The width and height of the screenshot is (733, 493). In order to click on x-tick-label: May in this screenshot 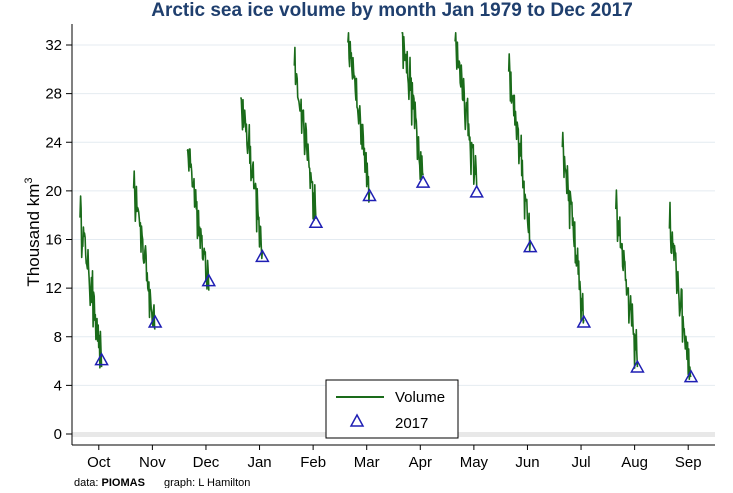, I will do `click(474, 462)`.